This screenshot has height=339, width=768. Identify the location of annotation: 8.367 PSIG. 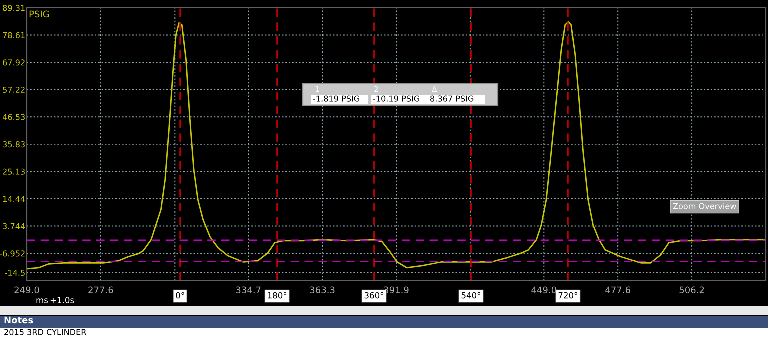
(452, 99).